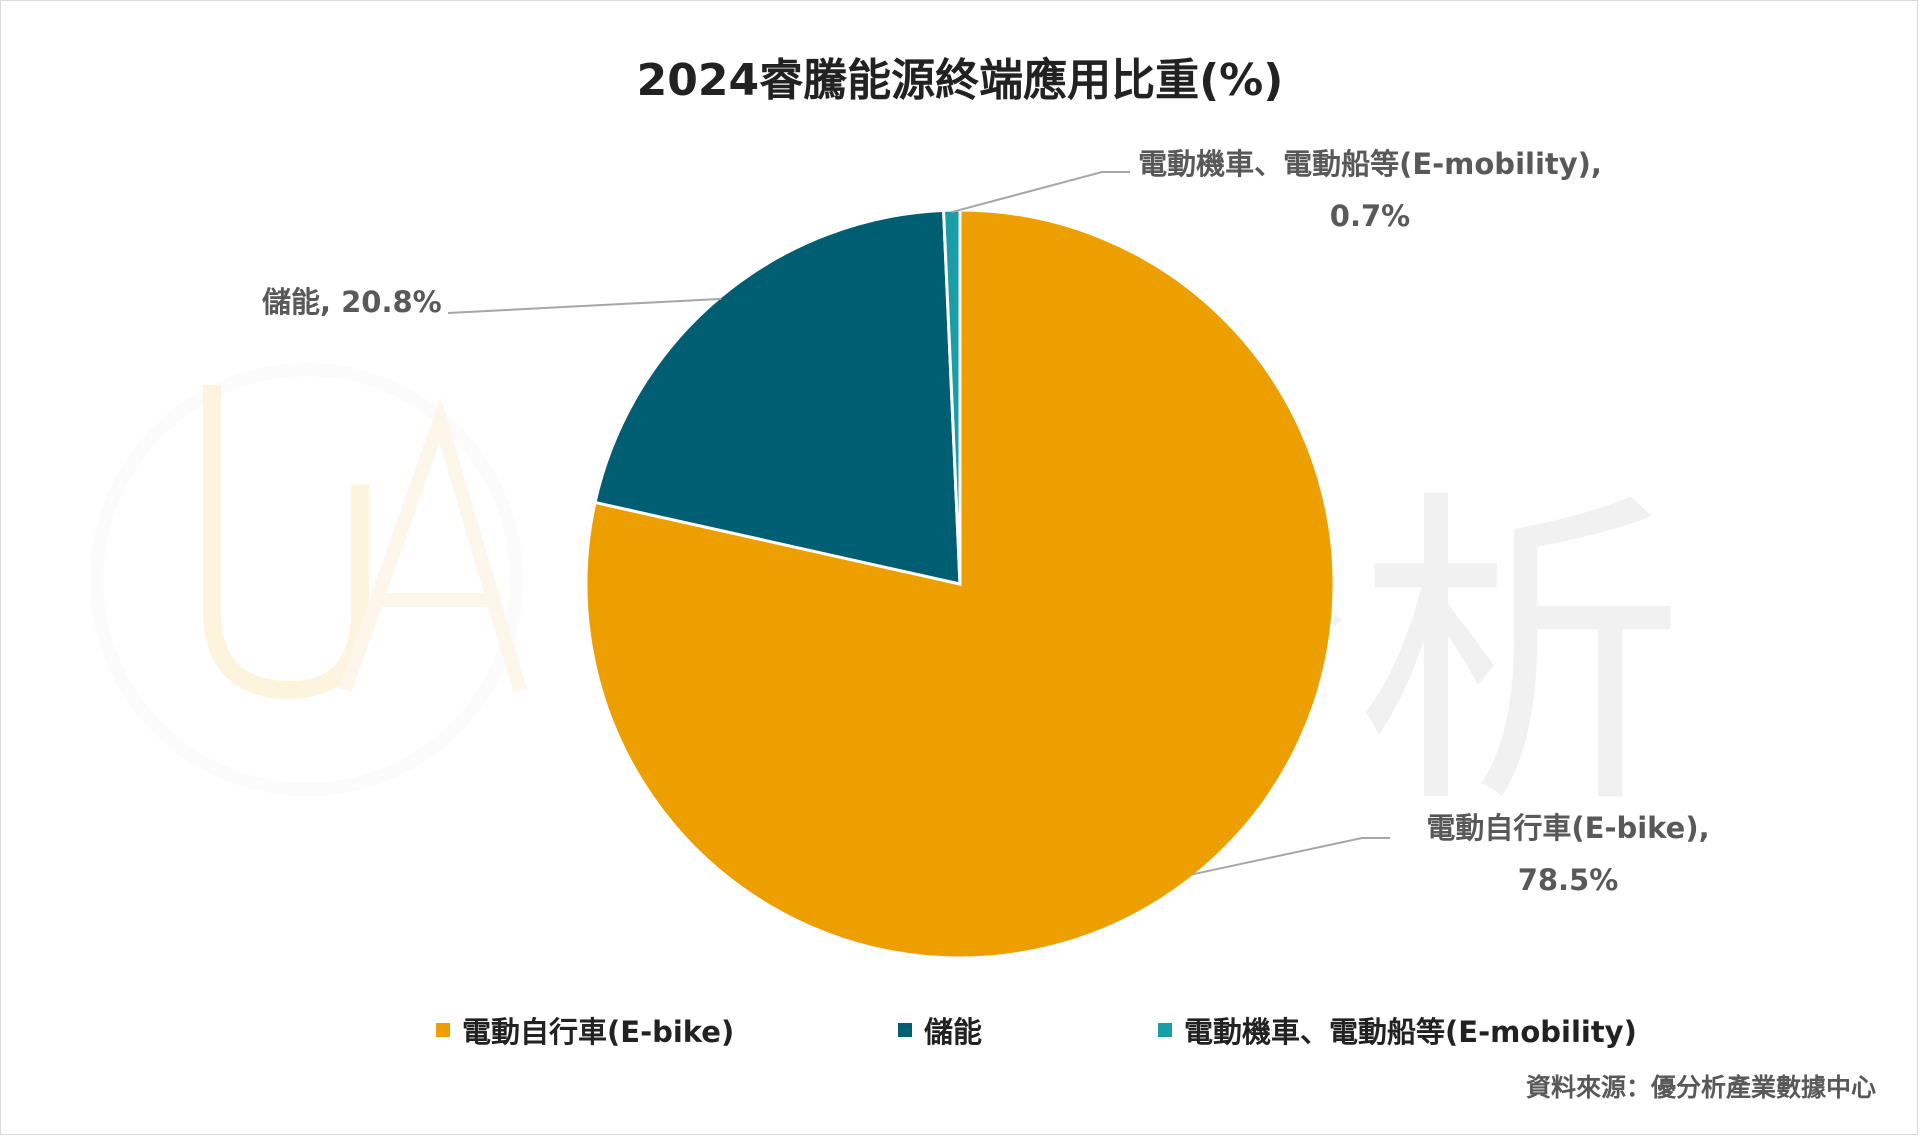  Describe the element at coordinates (286, 542) in the screenshot. I see `watermark-logo-u` at that location.